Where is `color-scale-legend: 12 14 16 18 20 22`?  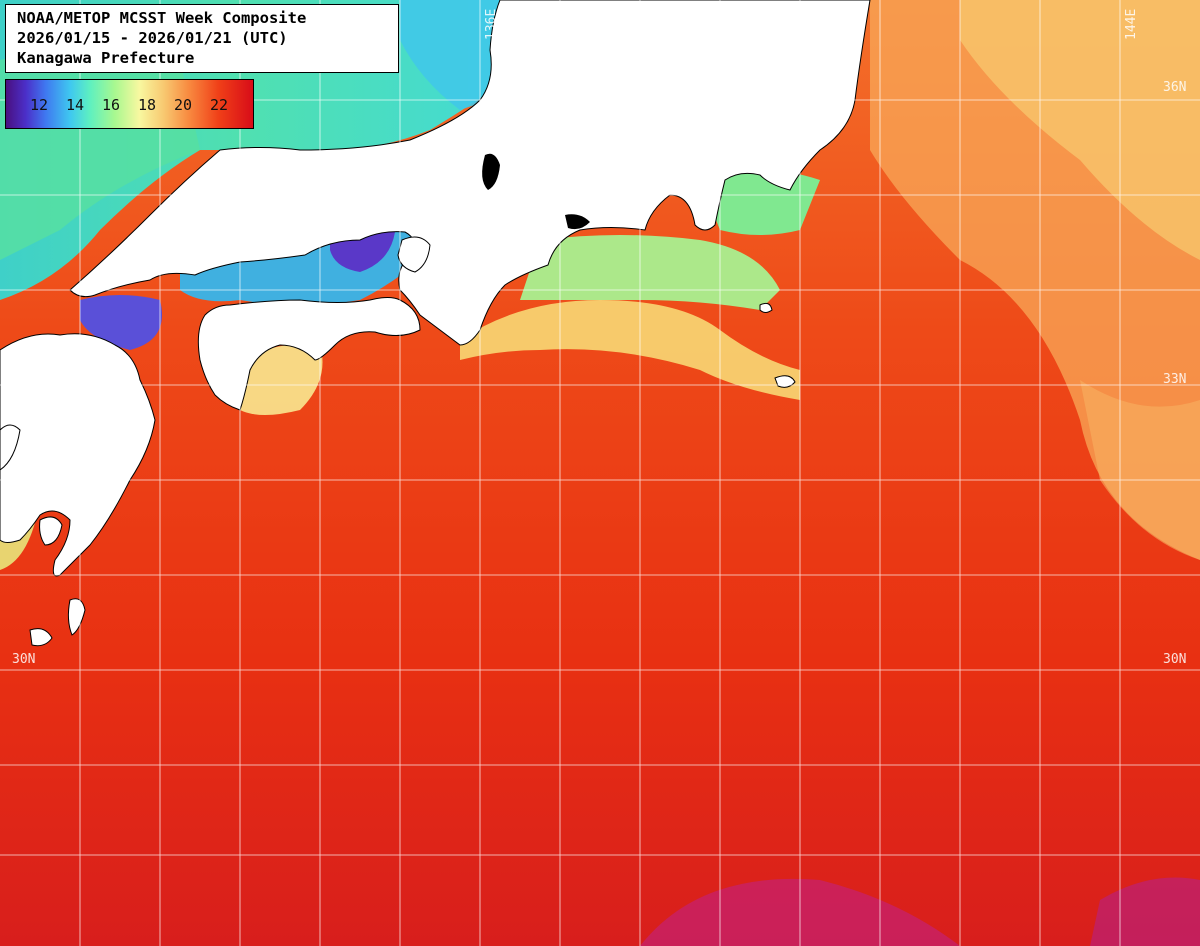 color-scale-legend: 12 14 16 18 20 22 is located at coordinates (129, 104).